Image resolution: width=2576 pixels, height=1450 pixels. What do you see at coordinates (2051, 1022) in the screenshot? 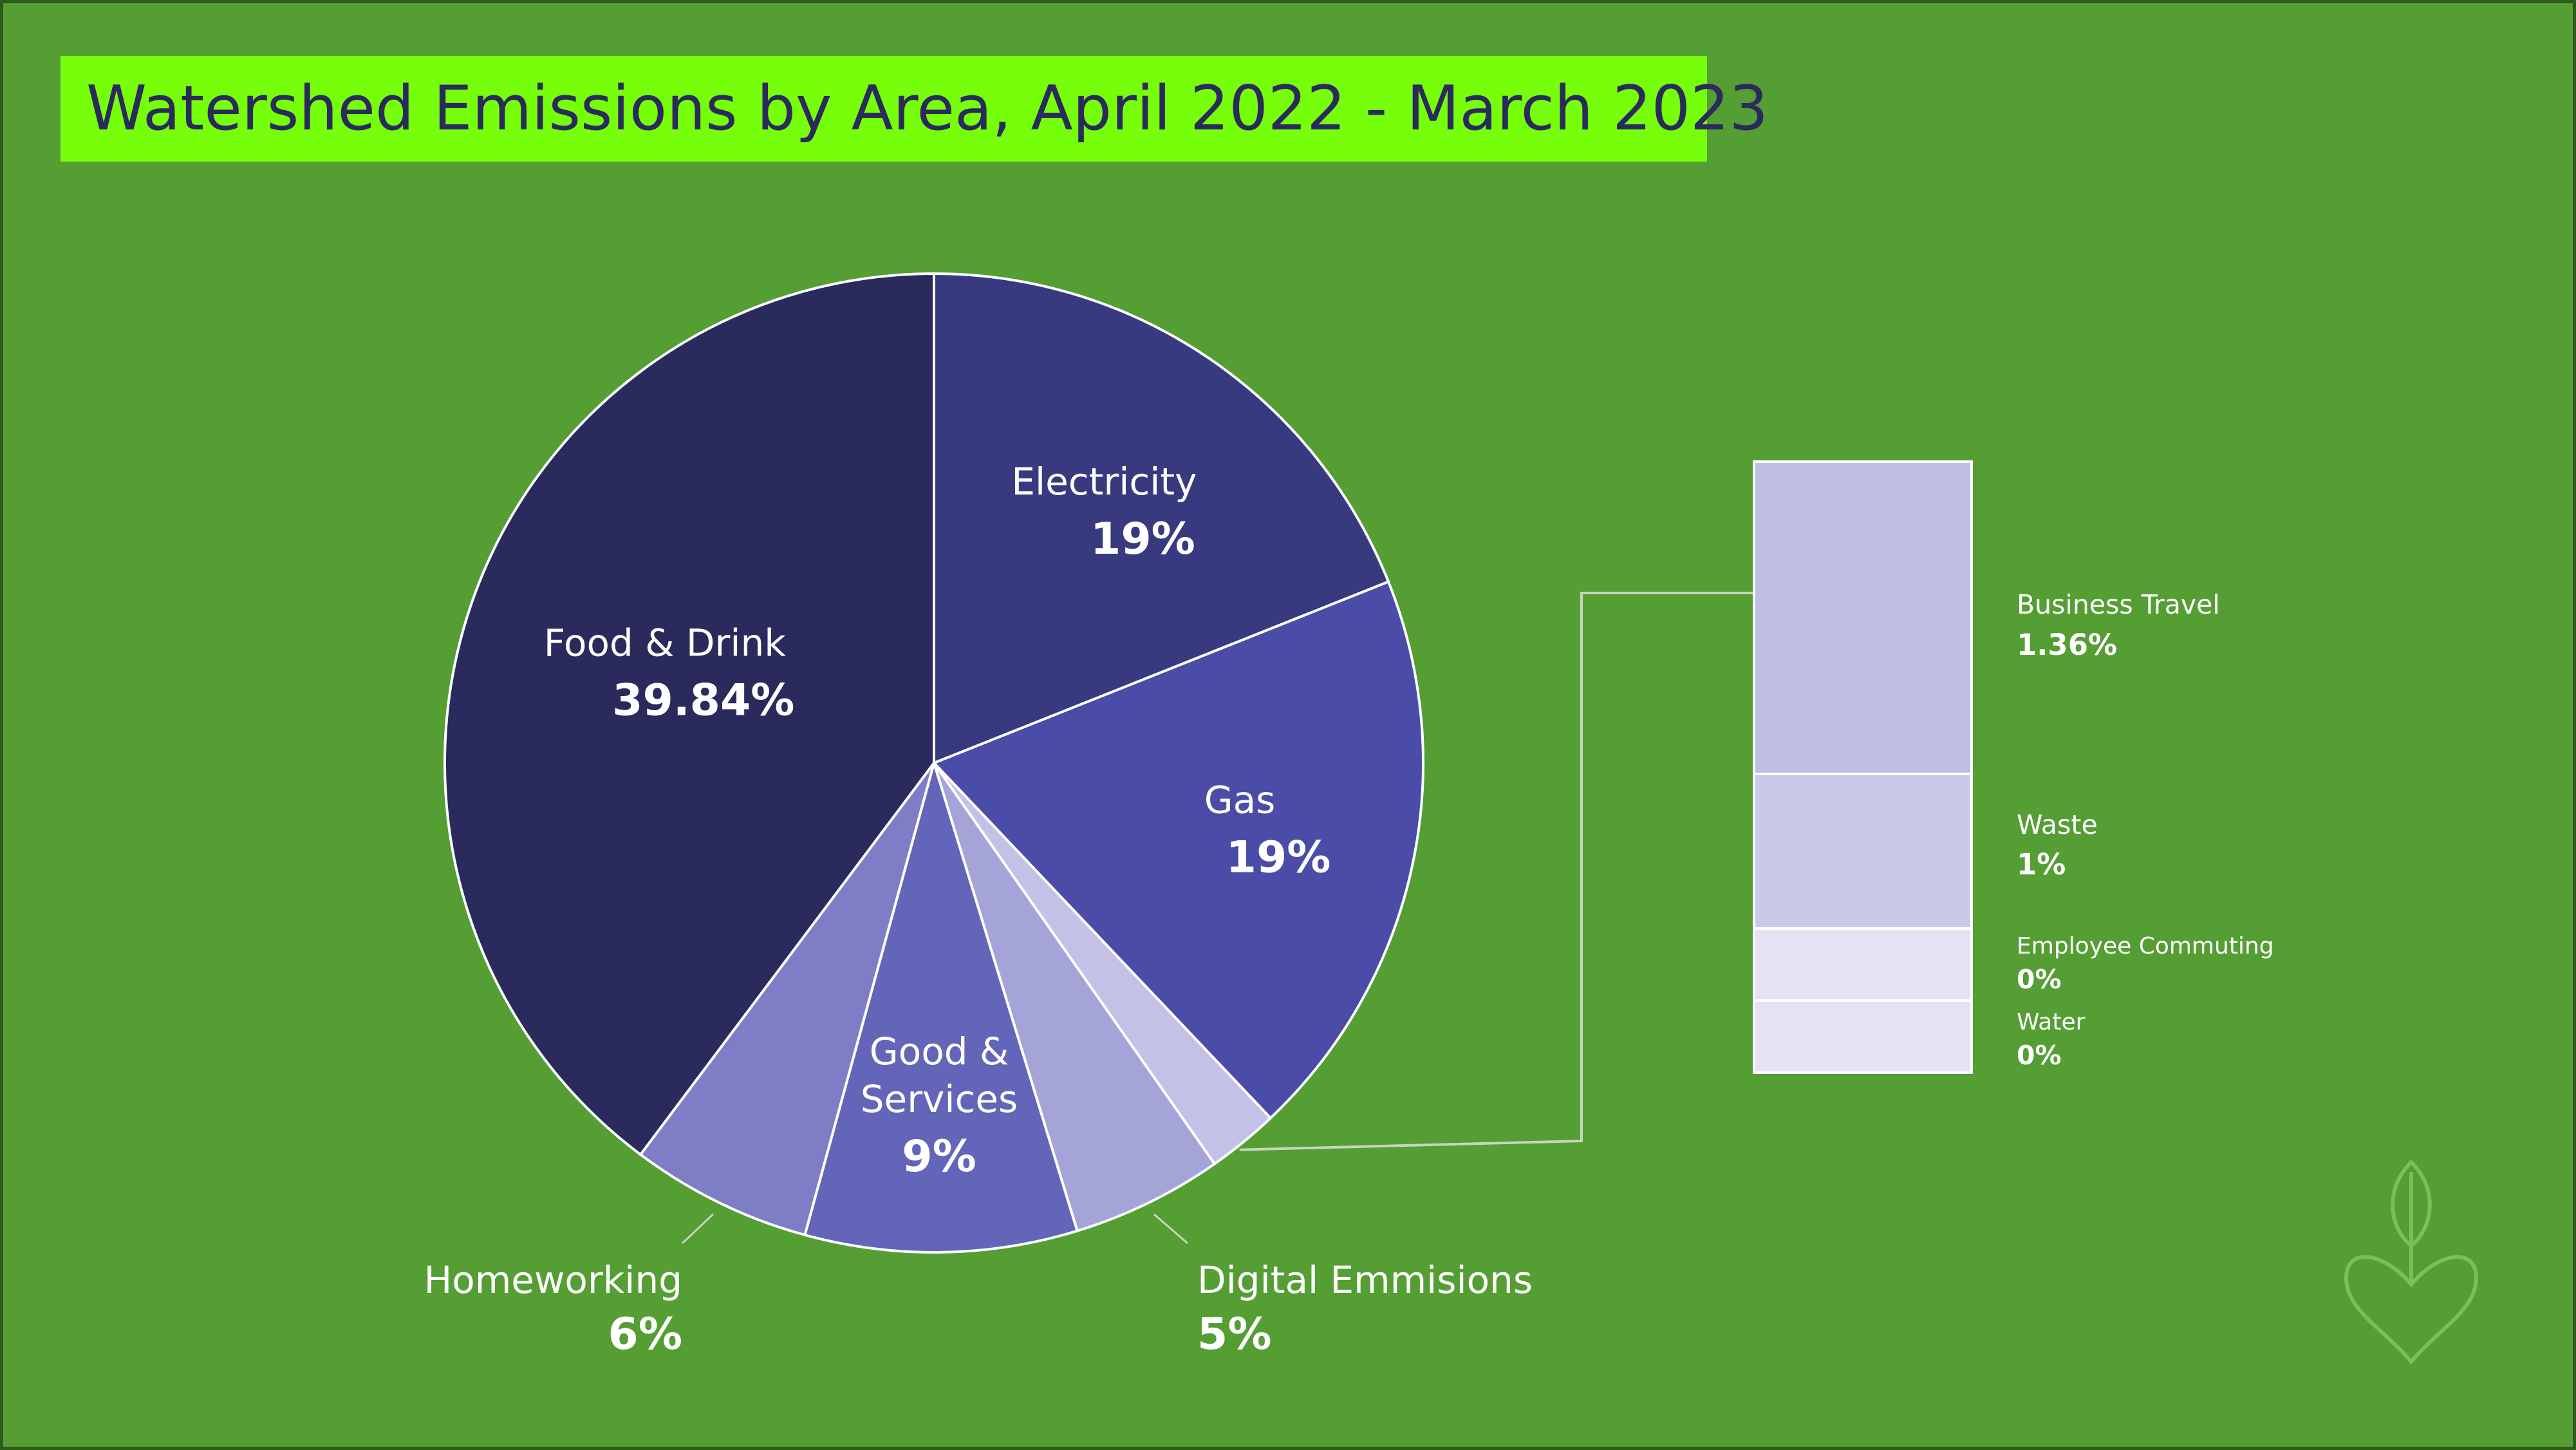
I see `bar-label-water: Water` at bounding box center [2051, 1022].